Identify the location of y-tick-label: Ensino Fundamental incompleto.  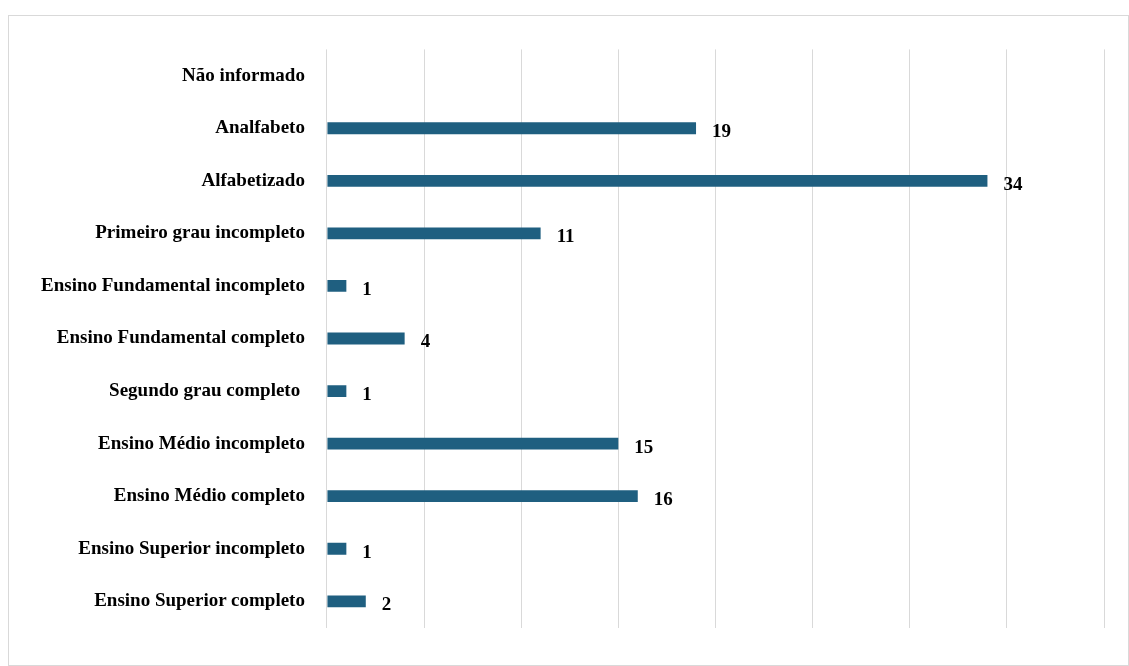
(172, 284).